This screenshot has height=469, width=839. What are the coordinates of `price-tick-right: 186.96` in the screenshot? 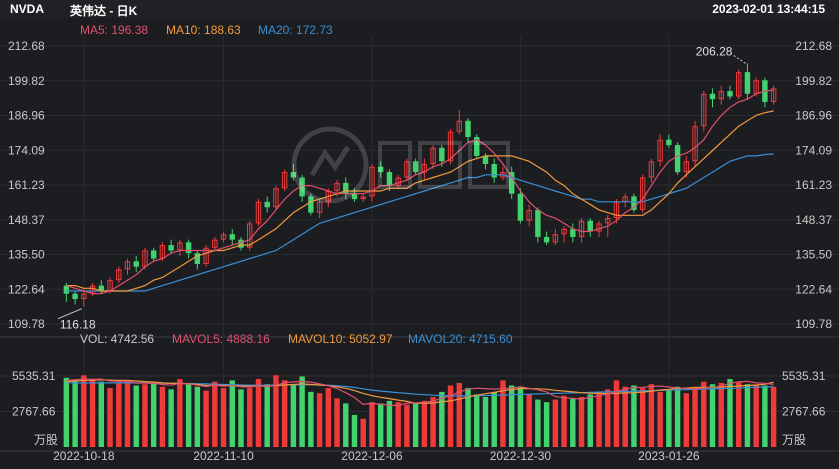 It's located at (813, 116).